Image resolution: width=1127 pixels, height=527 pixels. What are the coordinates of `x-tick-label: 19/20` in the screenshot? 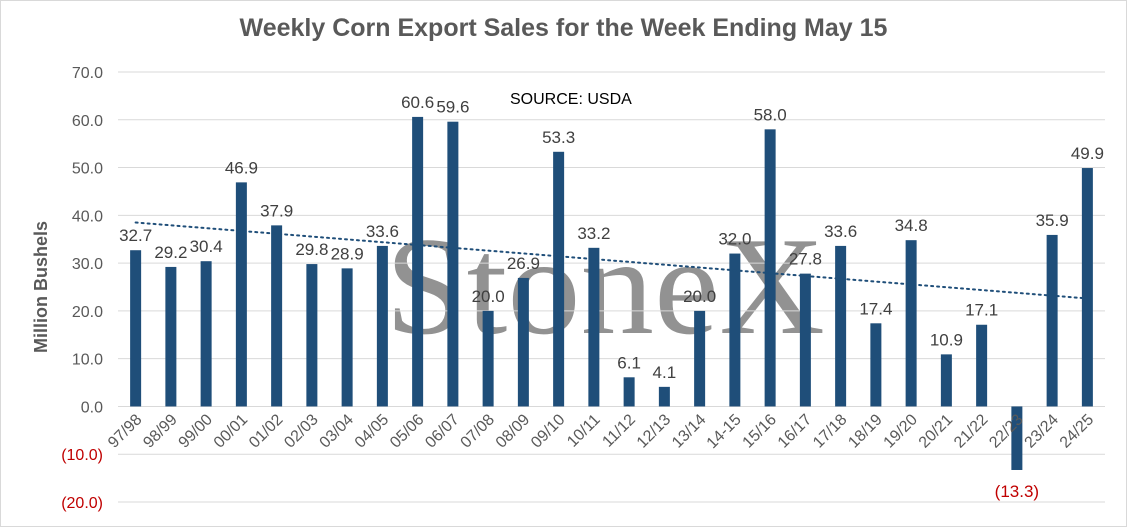 It's located at (901, 431).